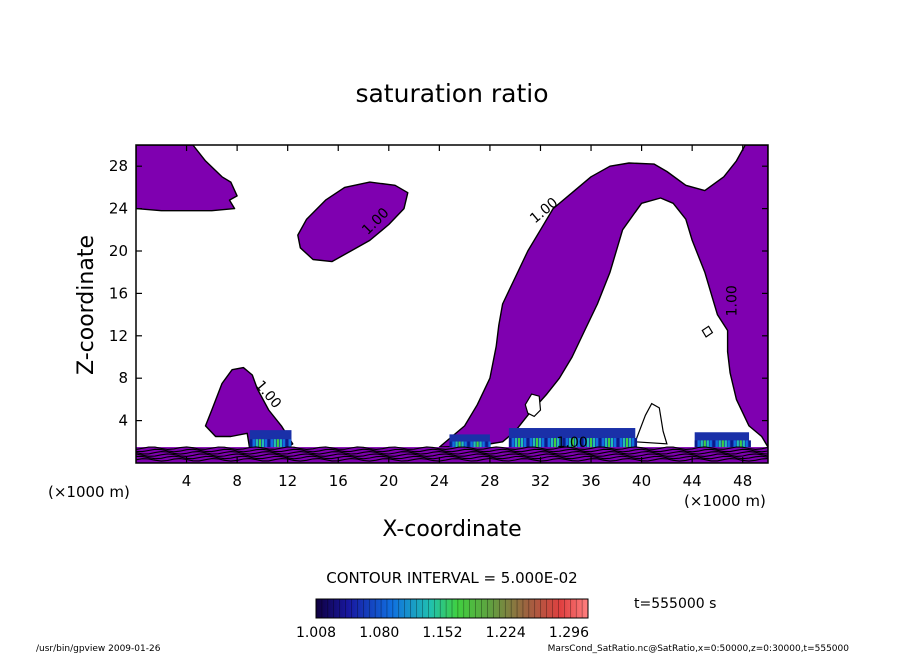  Describe the element at coordinates (249, 408) in the screenshot. I see `small-left-blob` at that location.